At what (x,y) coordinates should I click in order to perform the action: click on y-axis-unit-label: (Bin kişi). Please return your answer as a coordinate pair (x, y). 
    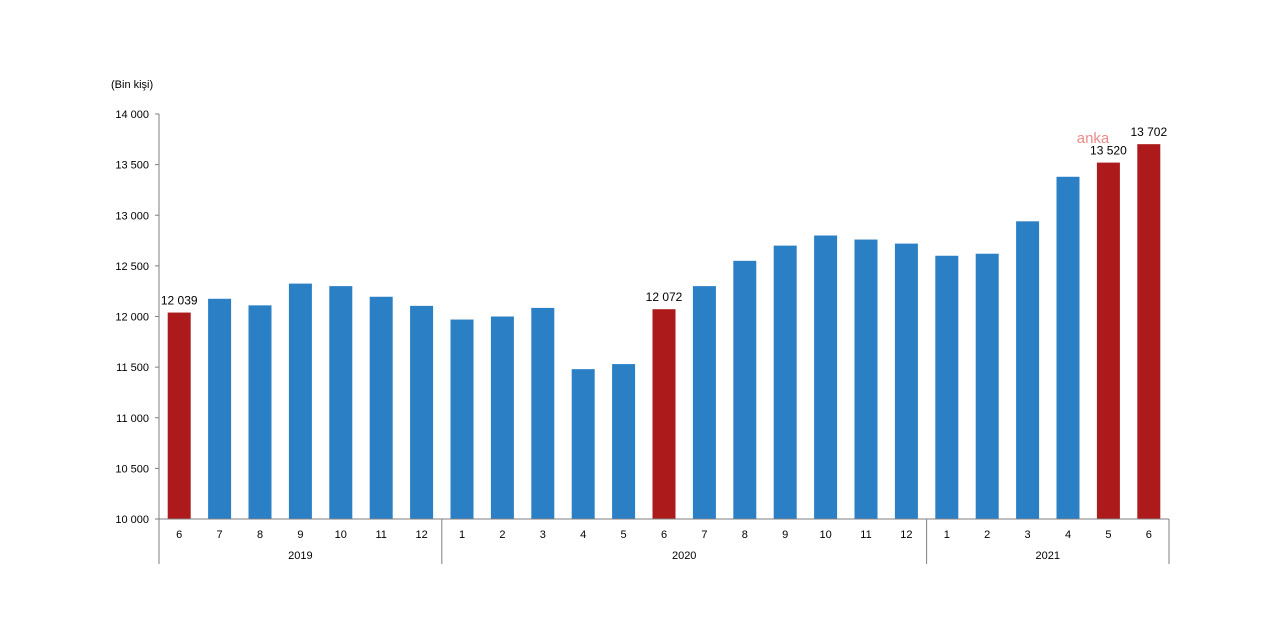
    Looking at the image, I should click on (132, 85).